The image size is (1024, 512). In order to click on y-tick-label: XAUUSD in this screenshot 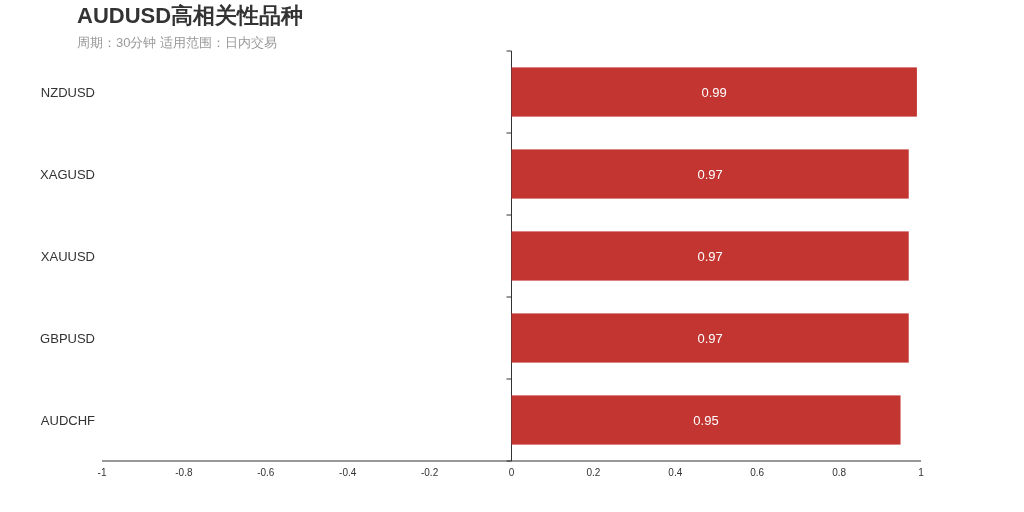, I will do `click(67, 256)`.